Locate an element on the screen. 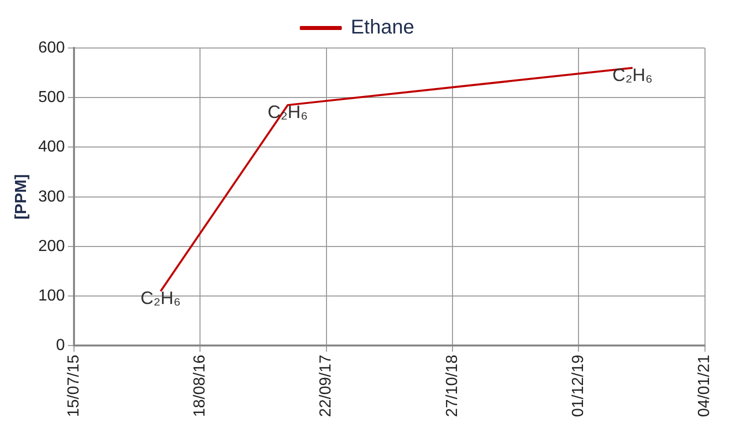  y-tick-label: 500 is located at coordinates (51, 97).